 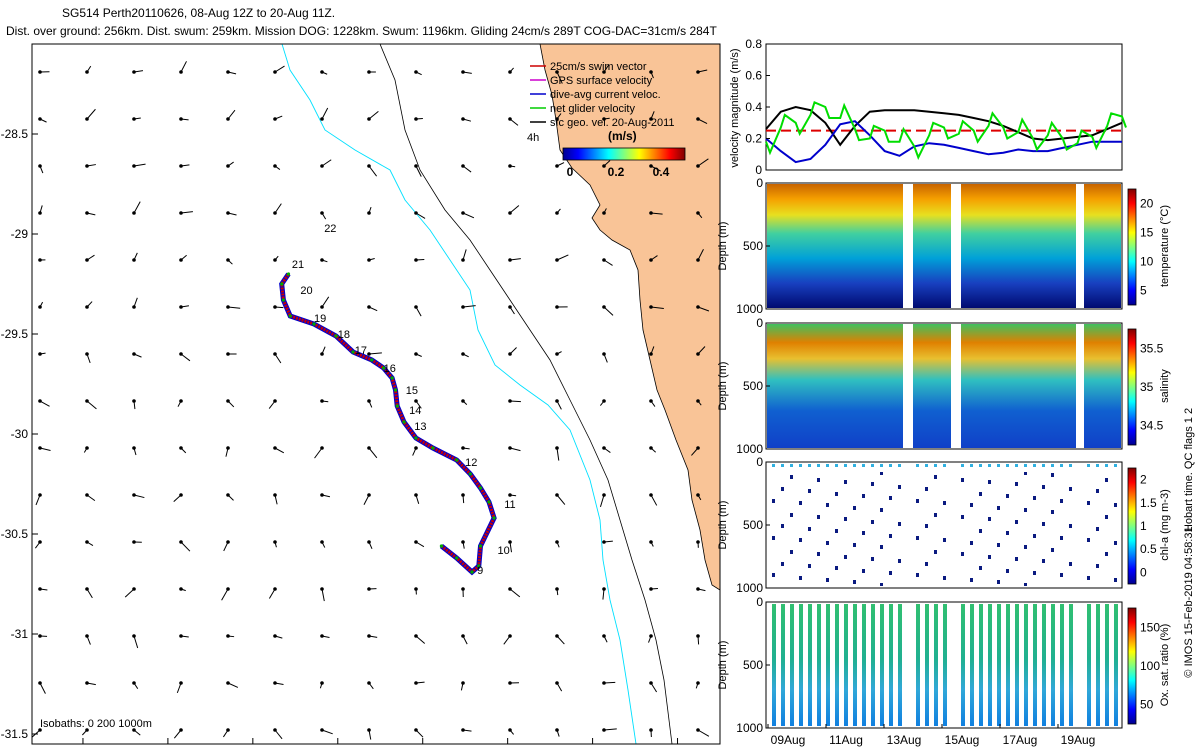 I want to click on map-ytick-label: -31.5, so click(x=15, y=734).